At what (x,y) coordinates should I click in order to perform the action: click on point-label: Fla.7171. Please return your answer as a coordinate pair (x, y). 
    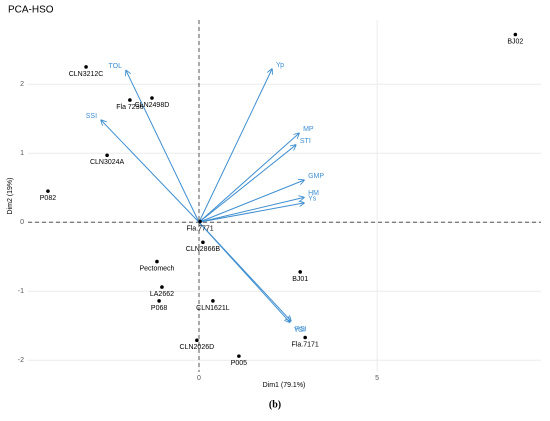
    Looking at the image, I should click on (305, 344).